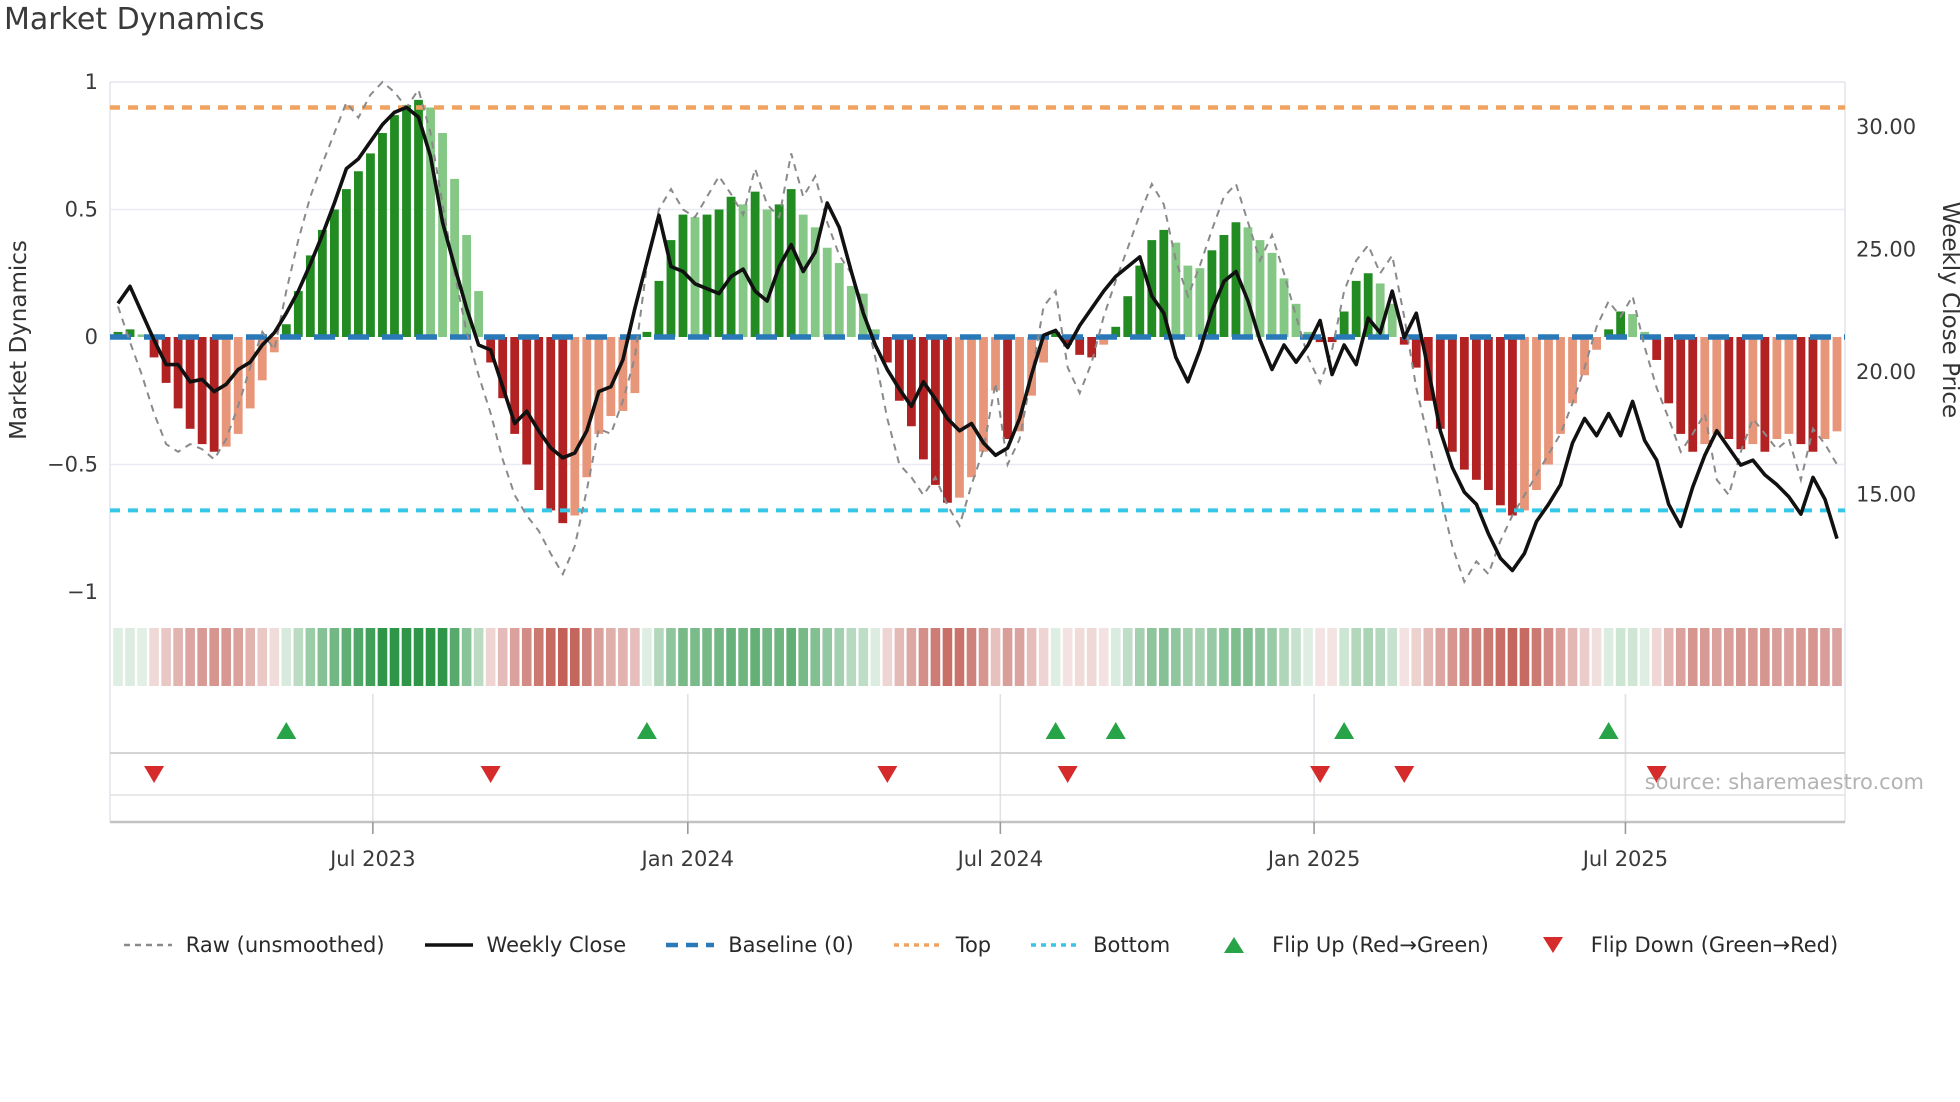 The image size is (1960, 1102). What do you see at coordinates (1624, 859) in the screenshot?
I see `svg-text: Jul 2025` at bounding box center [1624, 859].